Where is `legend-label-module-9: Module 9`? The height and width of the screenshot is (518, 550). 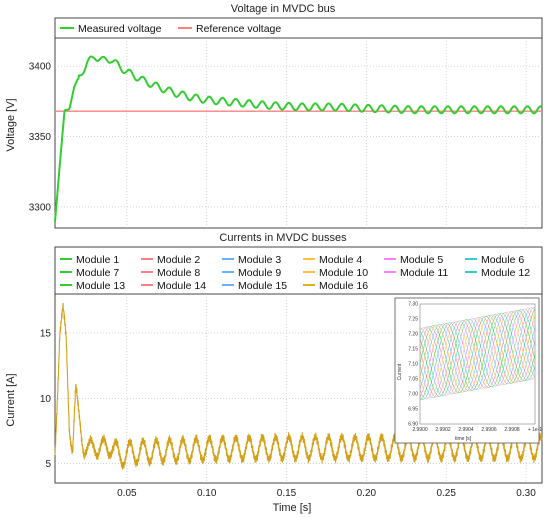
legend-label-module-9: Module 9 is located at coordinates (259, 273).